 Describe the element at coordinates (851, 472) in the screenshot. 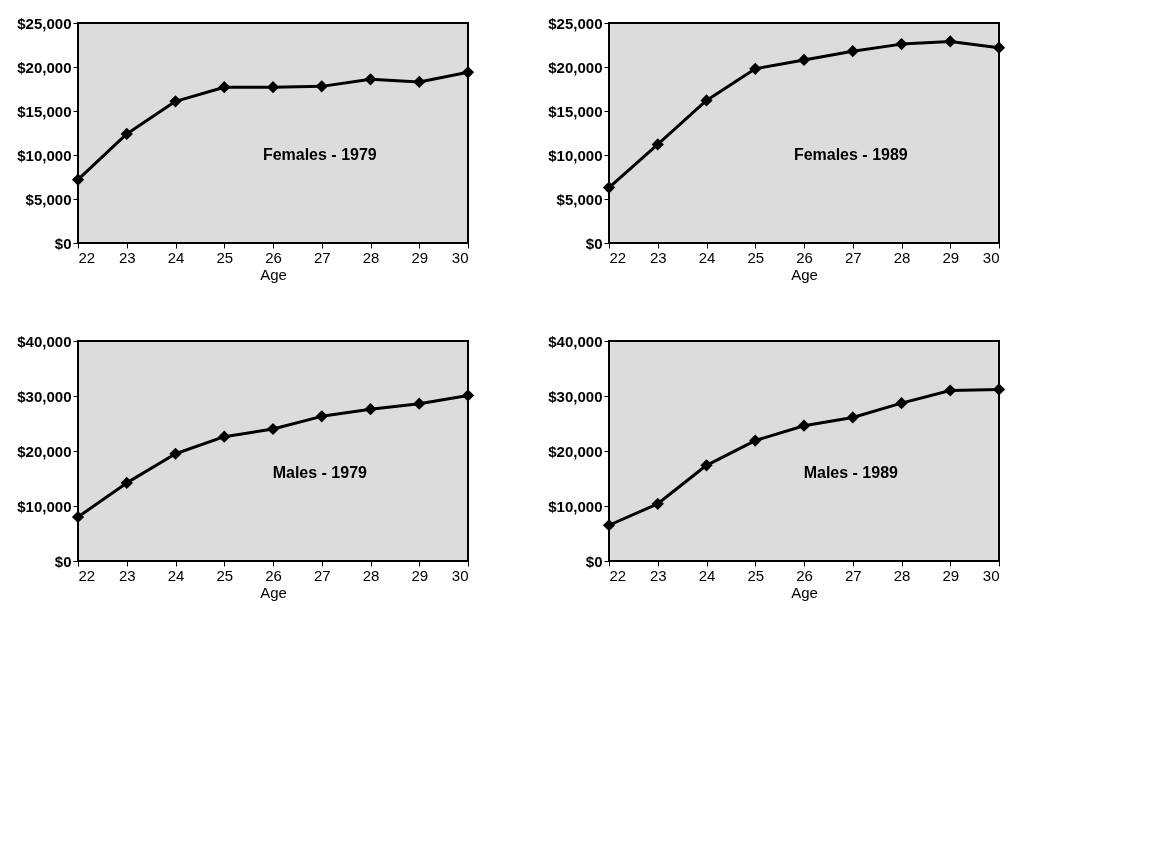

I see `annotation: Males - 1989` at that location.